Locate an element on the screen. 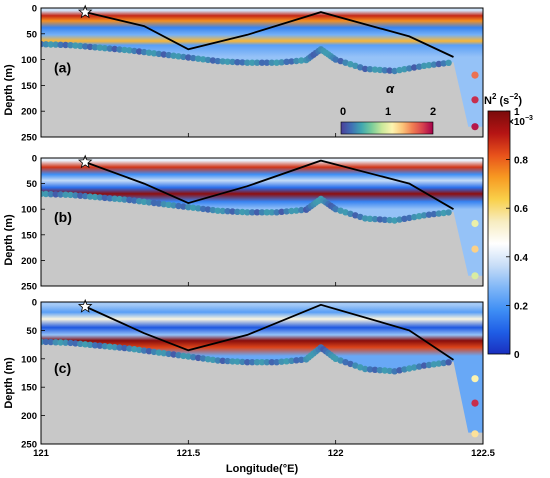 This screenshot has width=550, height=478. alpha-dots is located at coordinates (246, 57).